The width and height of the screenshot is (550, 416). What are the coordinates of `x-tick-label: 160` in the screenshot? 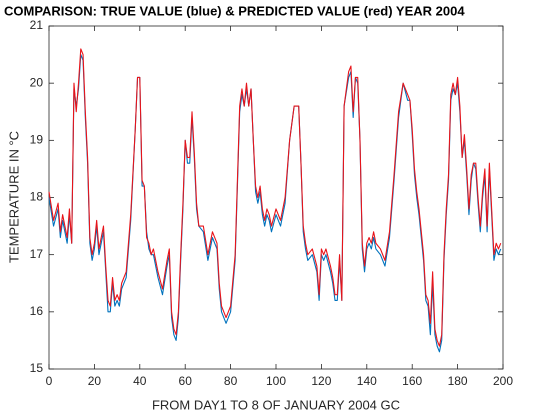 It's located at (412, 381).